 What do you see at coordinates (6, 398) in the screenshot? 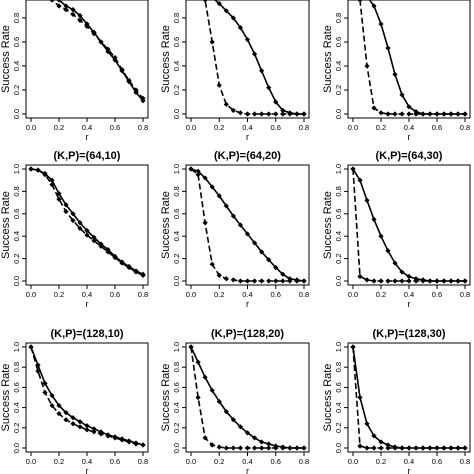
I see `y-axis-label: Success Rate` at bounding box center [6, 398].